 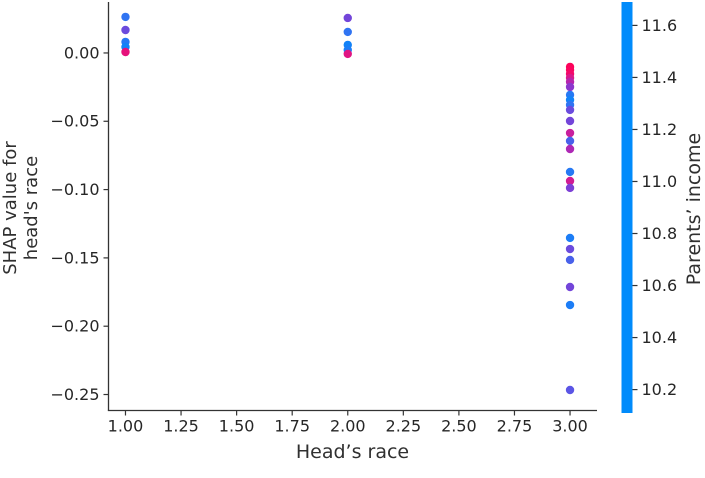 What do you see at coordinates (660, 129) in the screenshot?
I see `colorbar-tick-label: 11.2` at bounding box center [660, 129].